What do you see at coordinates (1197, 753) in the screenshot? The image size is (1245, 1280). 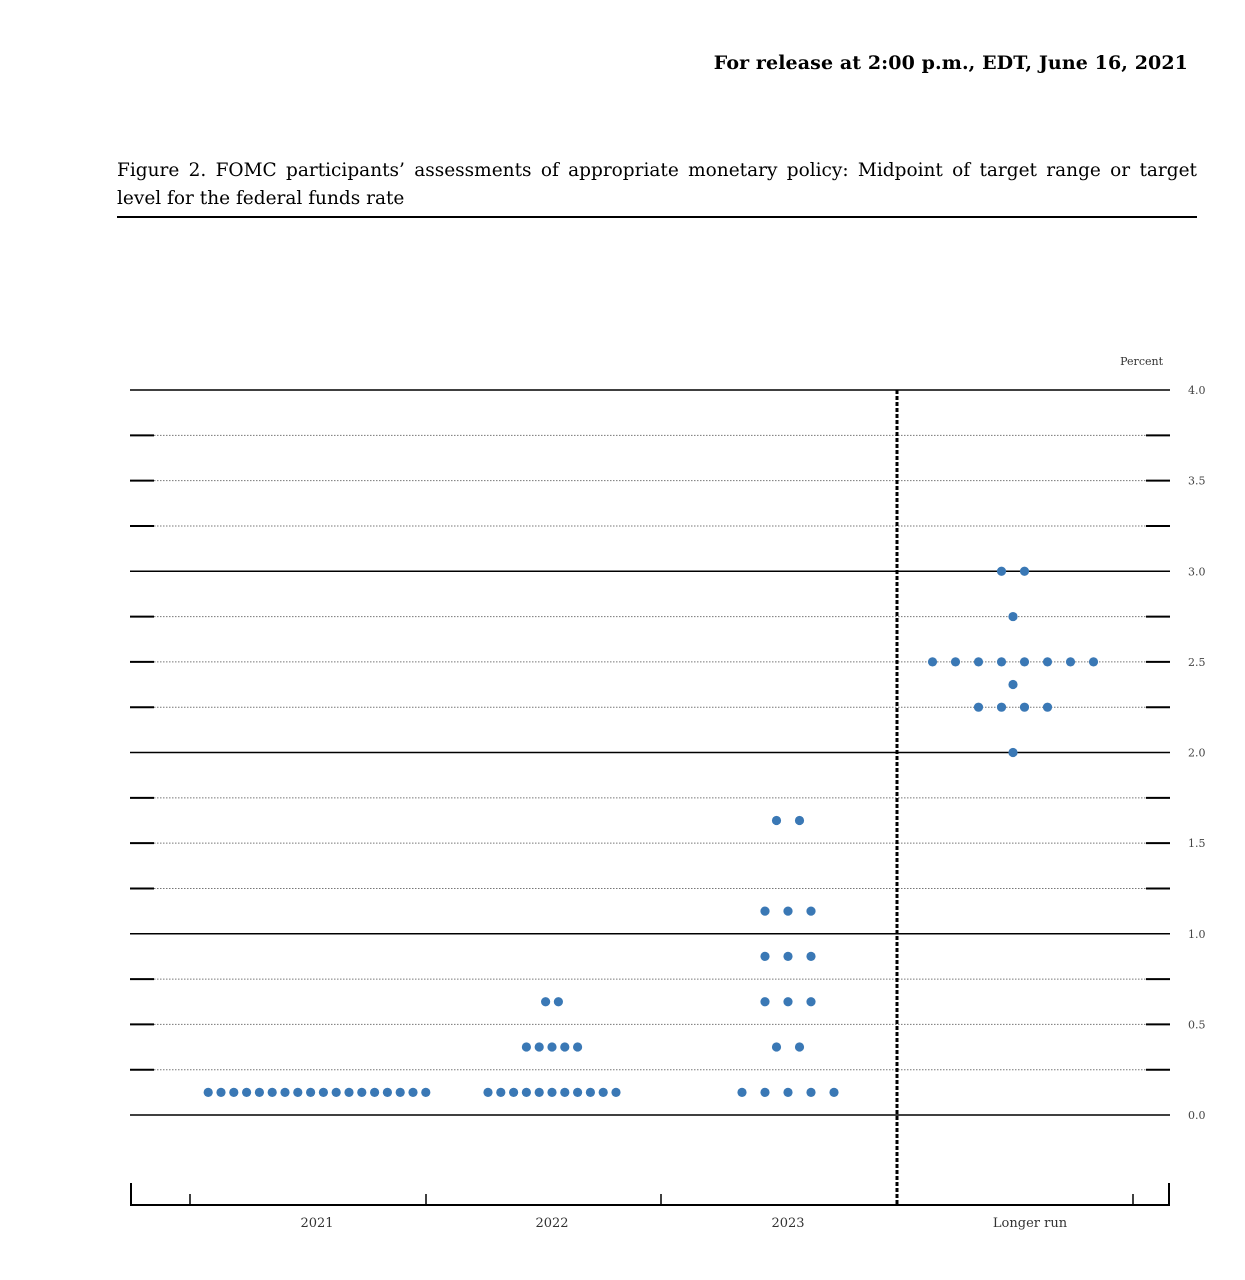 I see `y-tick-label: 2.0` at bounding box center [1197, 753].